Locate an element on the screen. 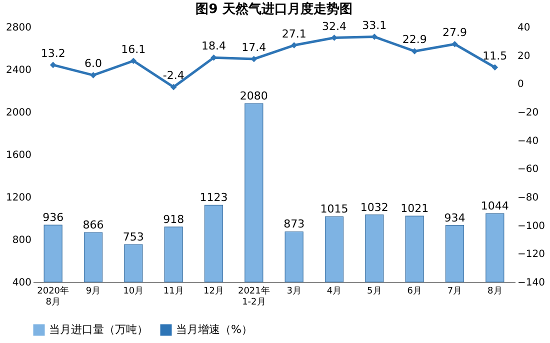 The width and height of the screenshot is (550, 343). y2-tick-label: −40 is located at coordinates (528, 141).